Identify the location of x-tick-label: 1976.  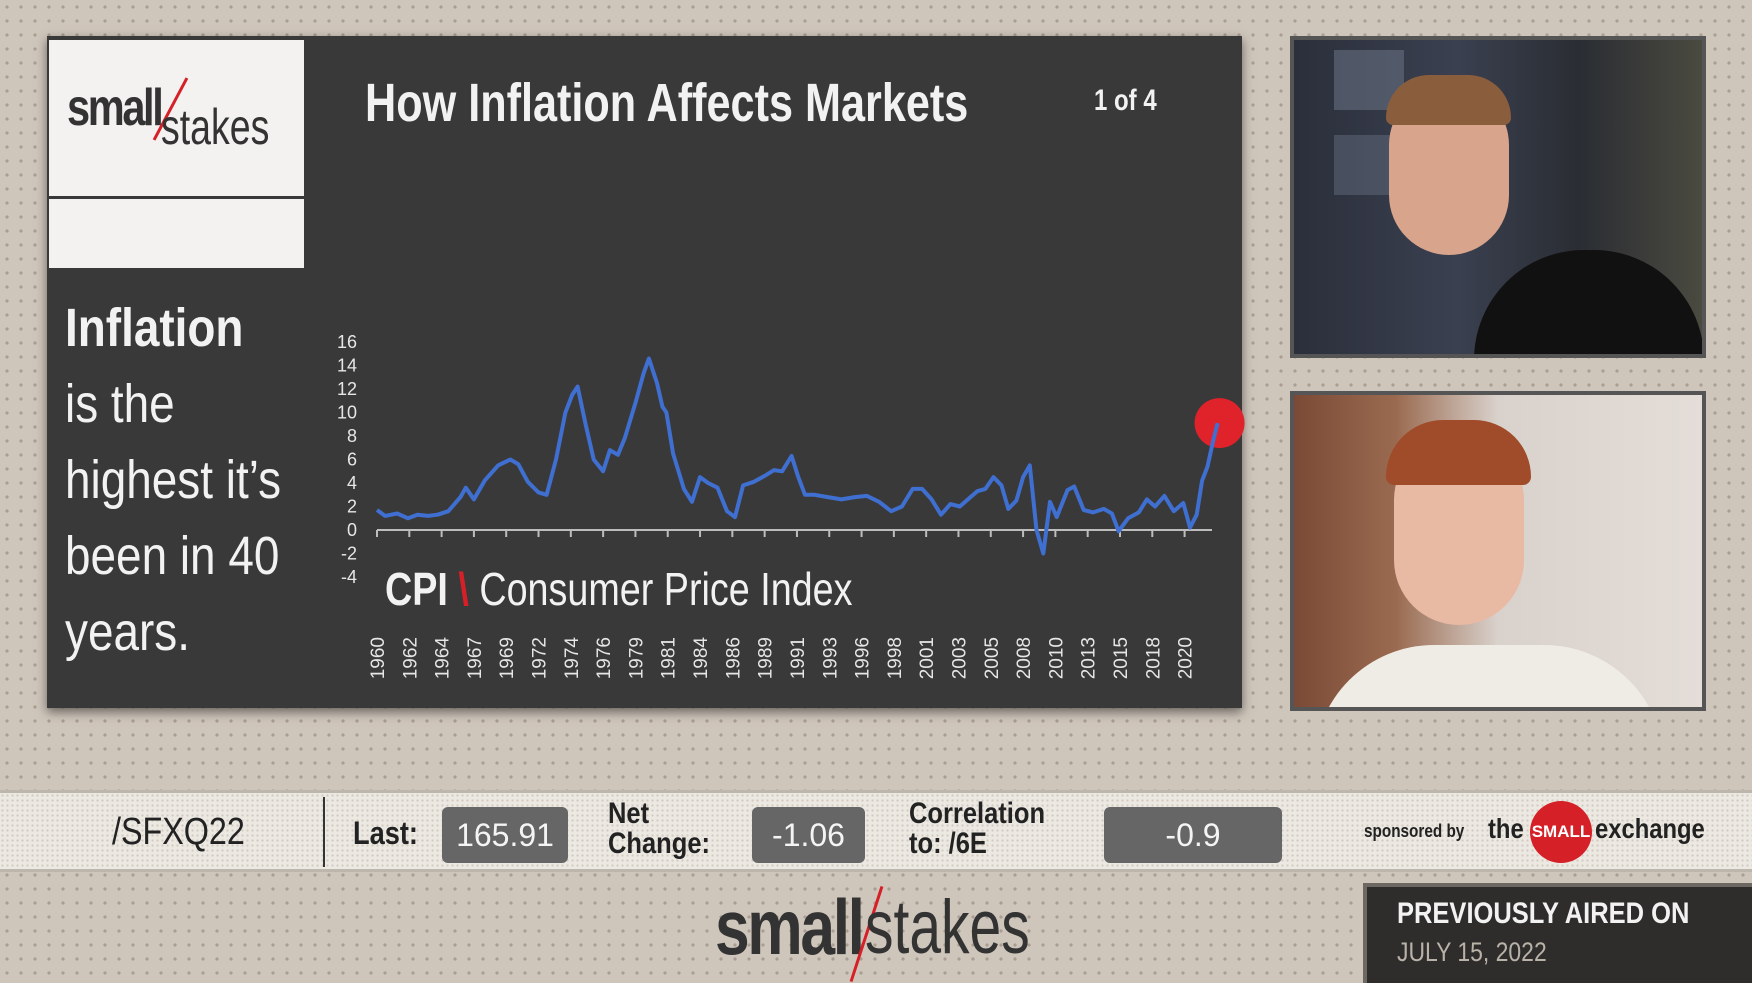
(604, 658).